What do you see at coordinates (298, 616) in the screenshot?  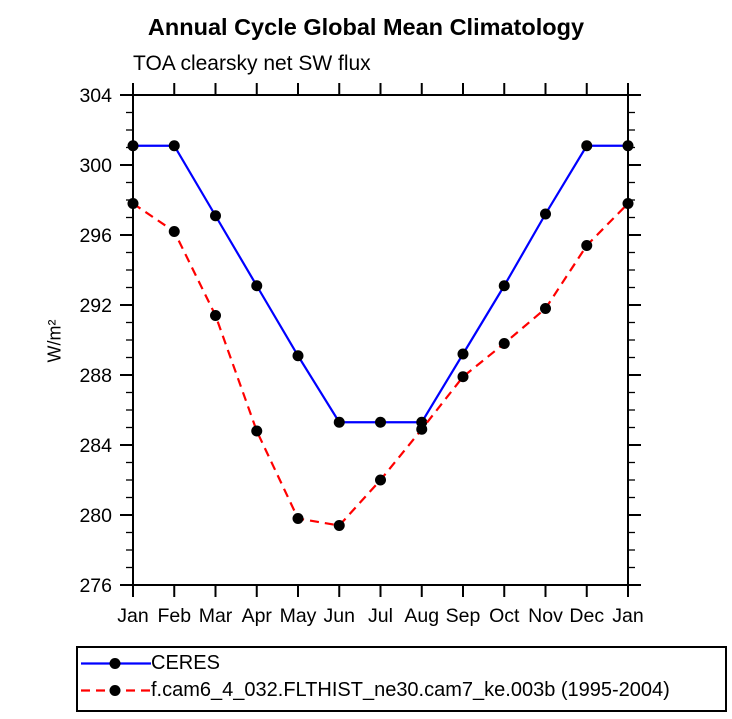 I see `x-tick-label: May` at bounding box center [298, 616].